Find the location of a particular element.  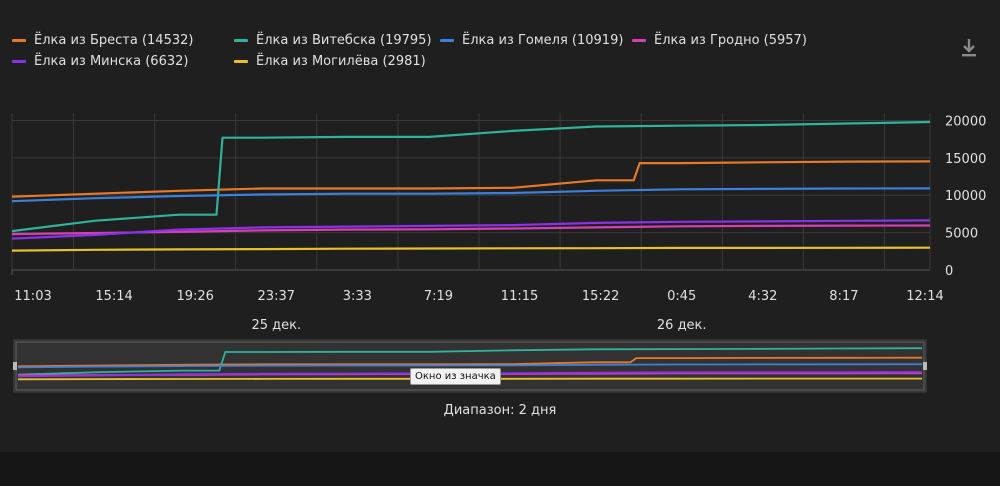

y-tick-label: 0 is located at coordinates (949, 271).